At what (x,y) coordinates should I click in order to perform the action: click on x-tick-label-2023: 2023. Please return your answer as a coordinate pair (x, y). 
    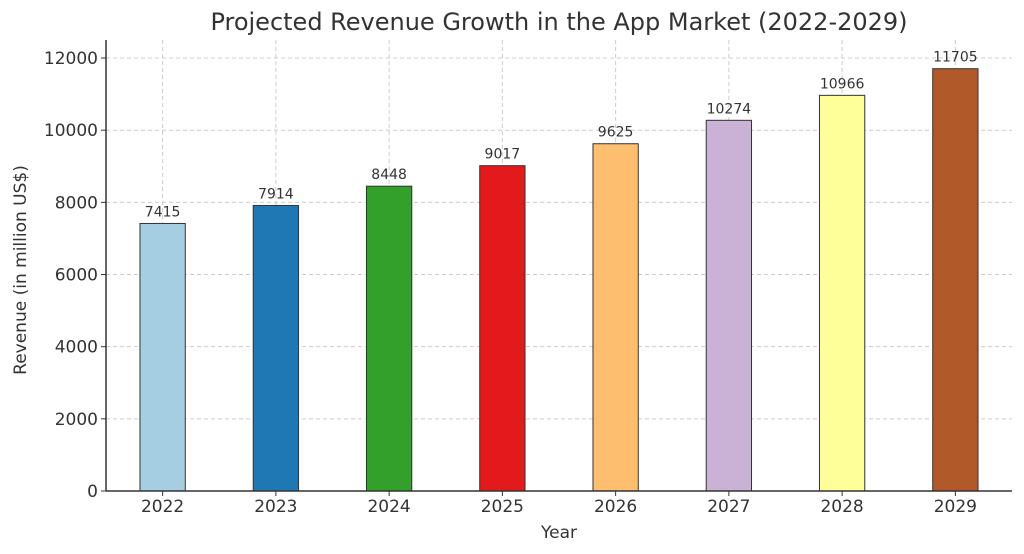
    Looking at the image, I should click on (275, 507).